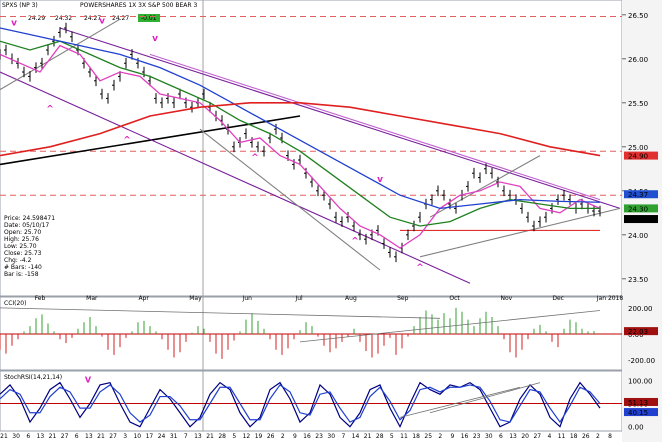  I want to click on x-day-tick-label: 25, so click(428, 436).